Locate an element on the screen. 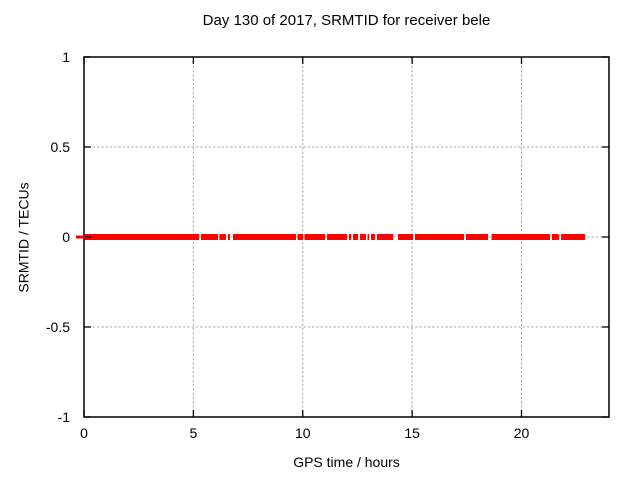 The width and height of the screenshot is (640, 480). x-tick-label: 15 is located at coordinates (412, 433).